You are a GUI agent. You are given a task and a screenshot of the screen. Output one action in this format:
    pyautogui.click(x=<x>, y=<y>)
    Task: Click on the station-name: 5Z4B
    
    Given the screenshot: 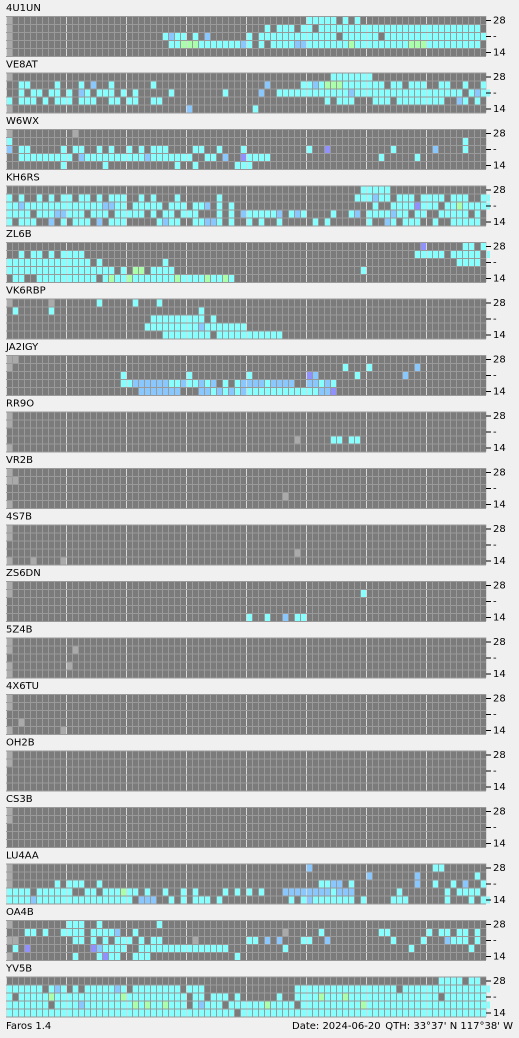 What is the action you would take?
    pyautogui.click(x=19, y=630)
    